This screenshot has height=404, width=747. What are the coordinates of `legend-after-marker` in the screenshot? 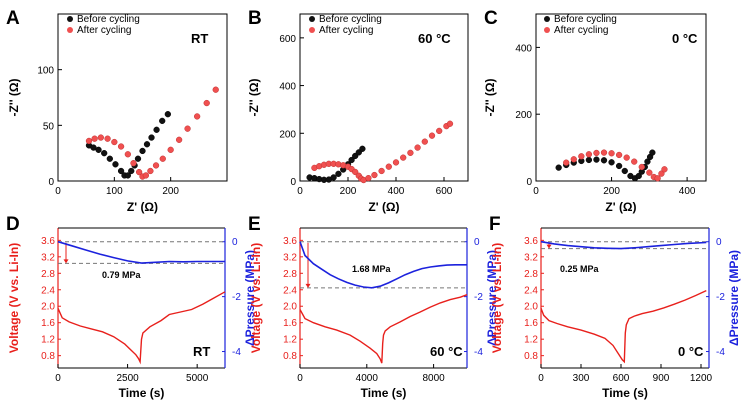 It's located at (70, 30).